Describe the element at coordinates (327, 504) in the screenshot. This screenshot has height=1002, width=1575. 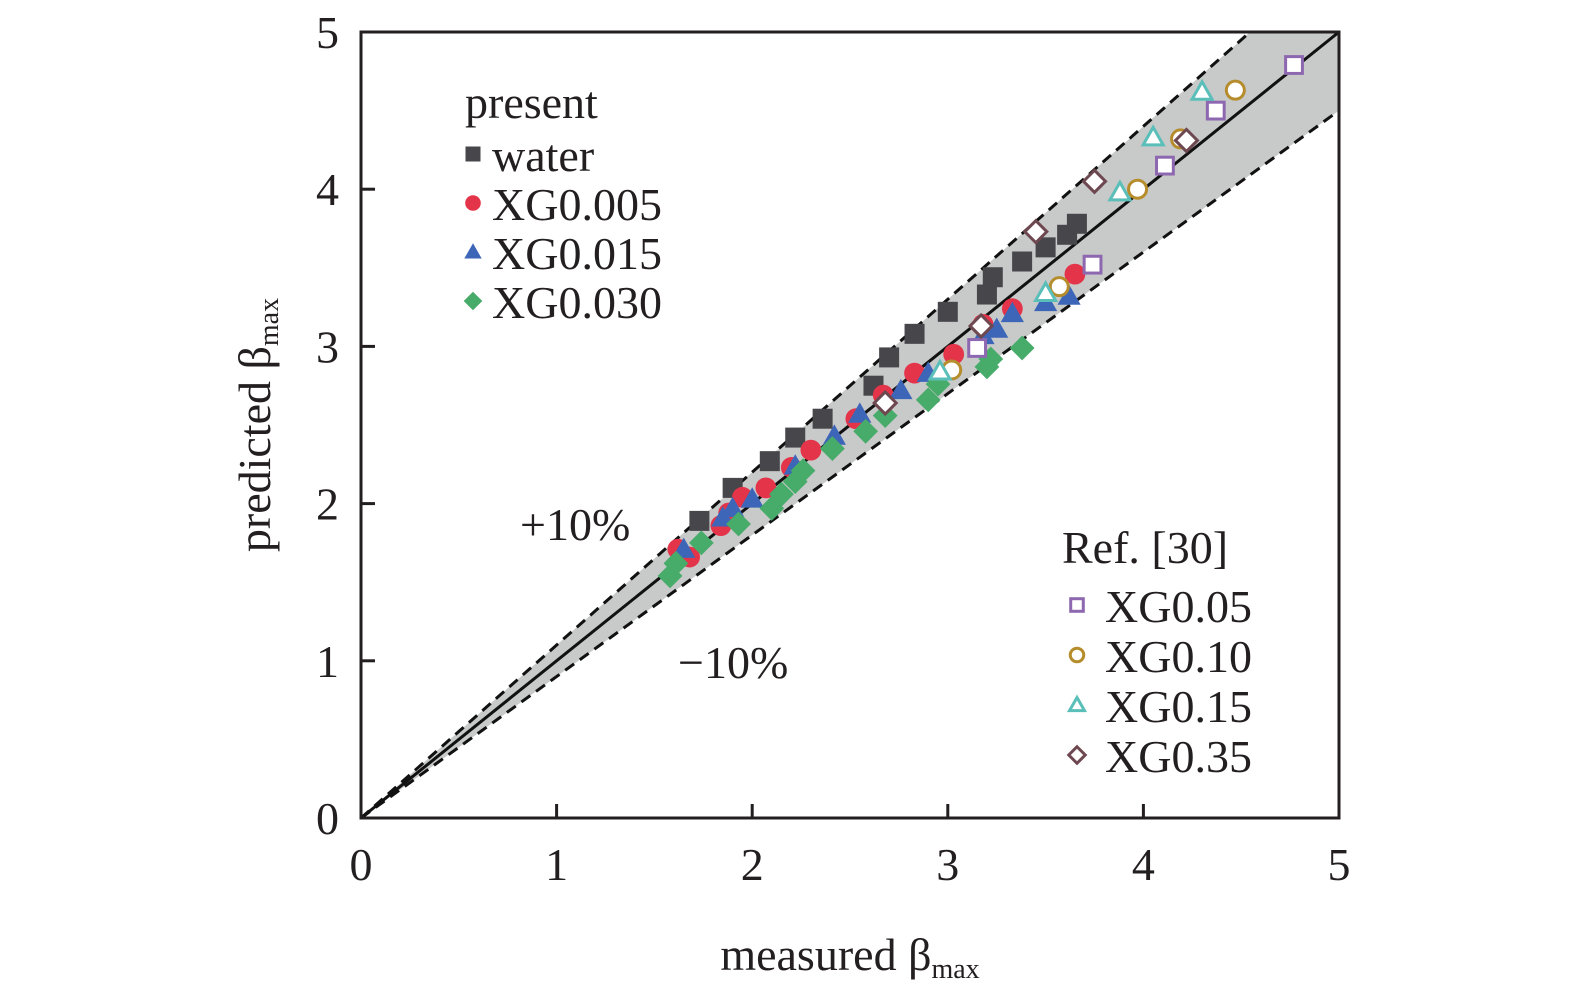
I see `y-tick-label: 2` at that location.